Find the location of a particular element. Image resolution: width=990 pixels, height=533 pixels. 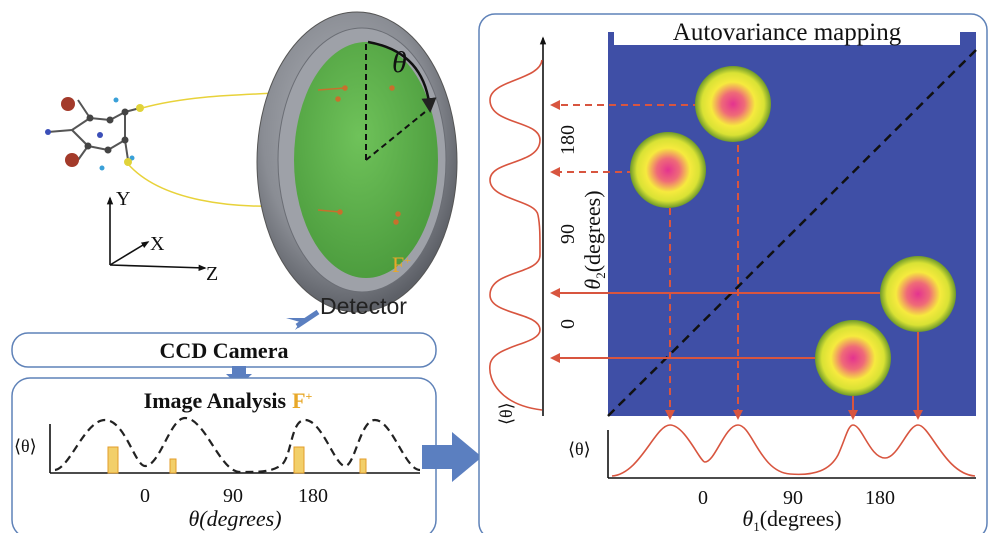

axis-label-y: Y is located at coordinates (123, 199).